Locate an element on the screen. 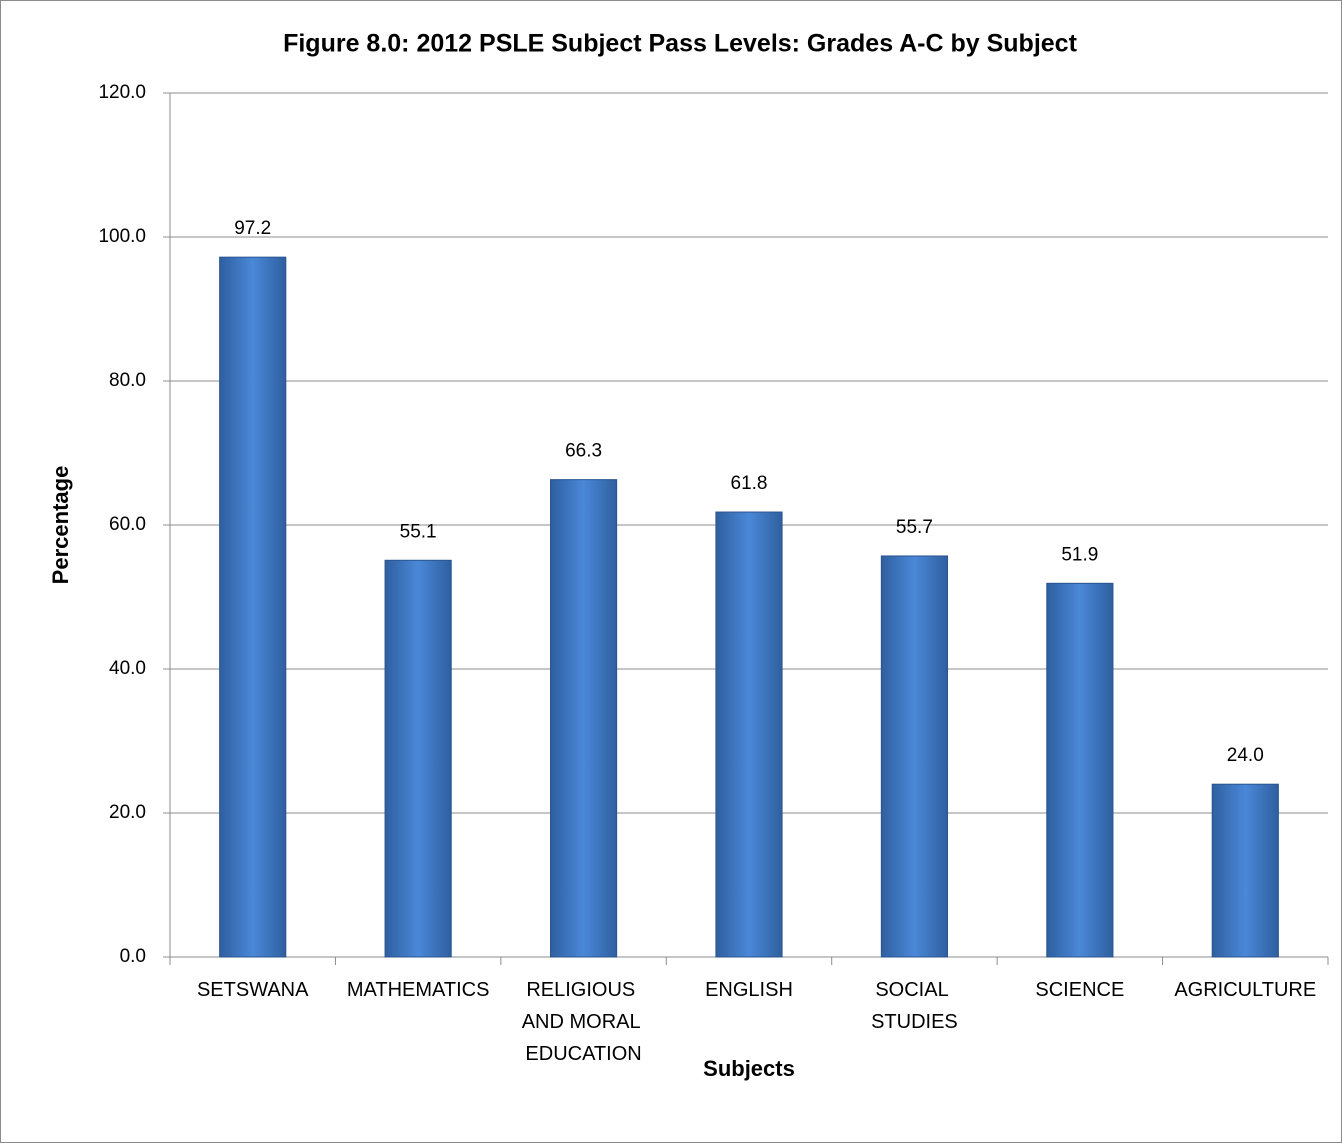 Image resolution: width=1342 pixels, height=1143 pixels. data-label: 55.1 is located at coordinates (418, 531).